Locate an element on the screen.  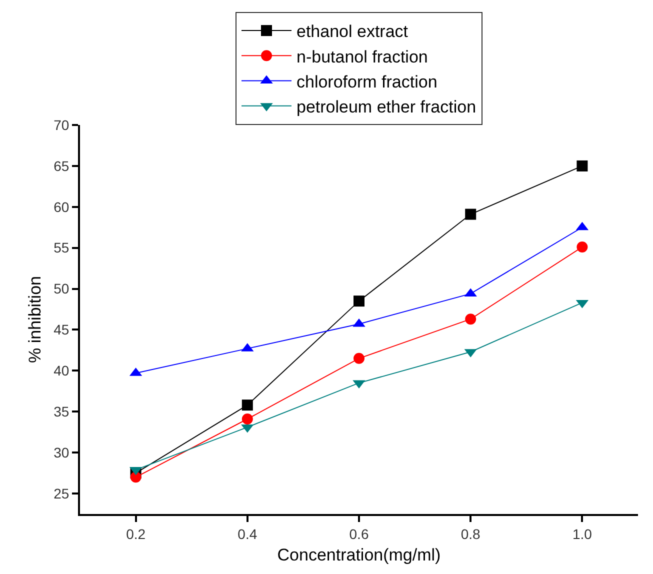
y-tick-label: 55 is located at coordinates (62, 248).